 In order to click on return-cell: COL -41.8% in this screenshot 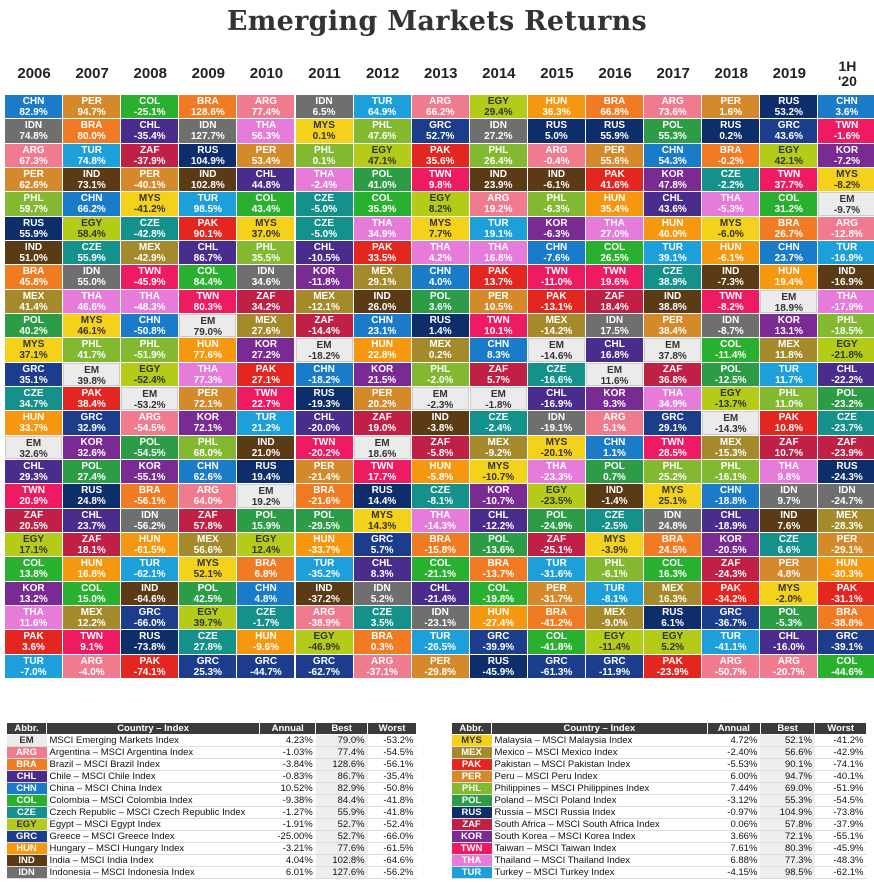, I will do `click(556, 642)`.